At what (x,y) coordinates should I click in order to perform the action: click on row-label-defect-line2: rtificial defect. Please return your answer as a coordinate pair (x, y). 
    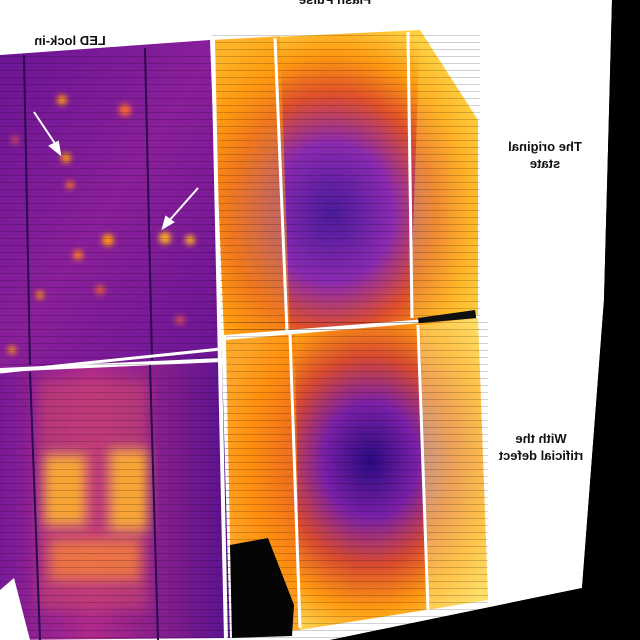
    Looking at the image, I should click on (541, 455).